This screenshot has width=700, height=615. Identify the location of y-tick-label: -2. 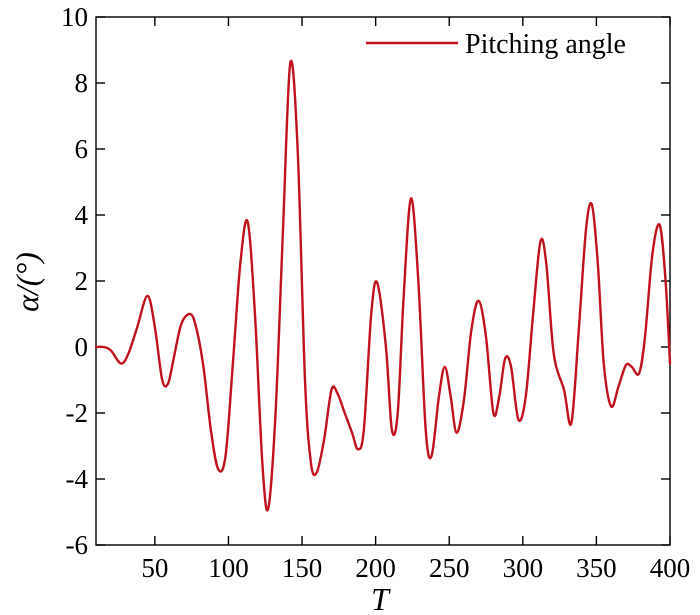
(77, 413).